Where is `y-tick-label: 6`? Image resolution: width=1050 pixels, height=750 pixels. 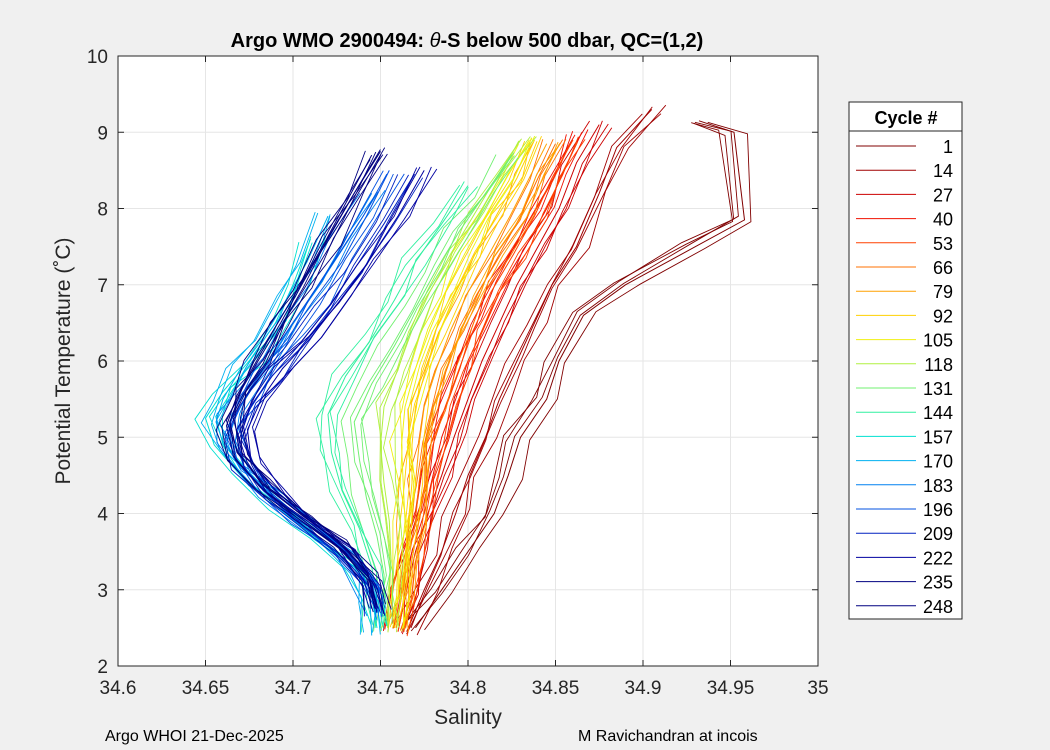
y-tick-label: 6 is located at coordinates (102, 362).